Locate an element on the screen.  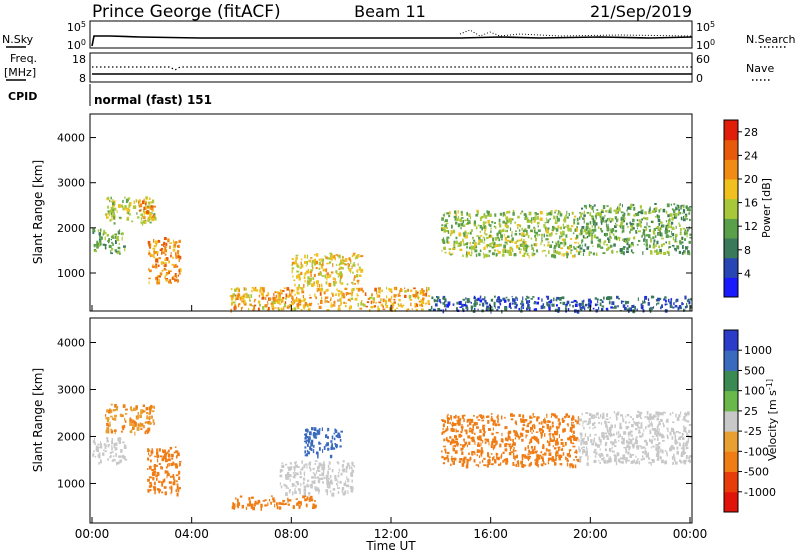
velocity-cbar-label-2: 100 is located at coordinates (754, 391).